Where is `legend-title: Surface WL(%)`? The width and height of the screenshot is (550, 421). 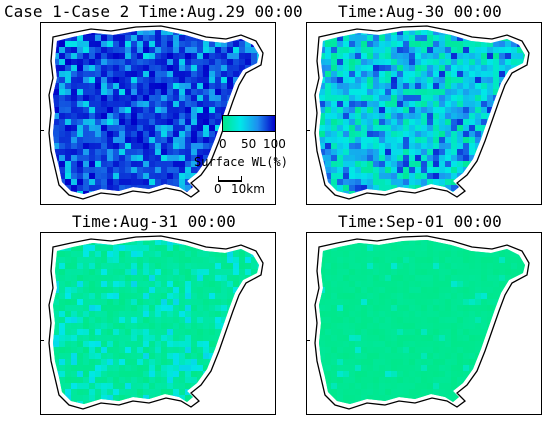 legend-title: Surface WL(%) is located at coordinates (241, 162).